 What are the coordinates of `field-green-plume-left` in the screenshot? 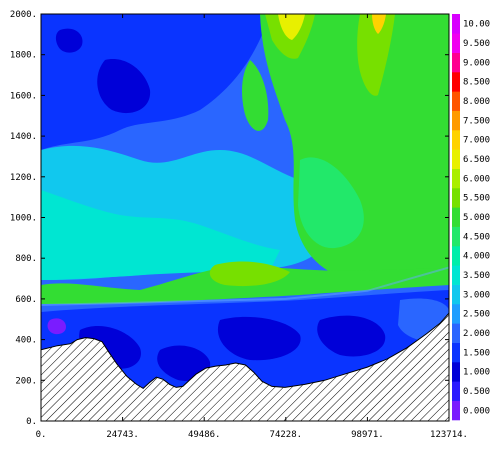 It's located at (255, 95).